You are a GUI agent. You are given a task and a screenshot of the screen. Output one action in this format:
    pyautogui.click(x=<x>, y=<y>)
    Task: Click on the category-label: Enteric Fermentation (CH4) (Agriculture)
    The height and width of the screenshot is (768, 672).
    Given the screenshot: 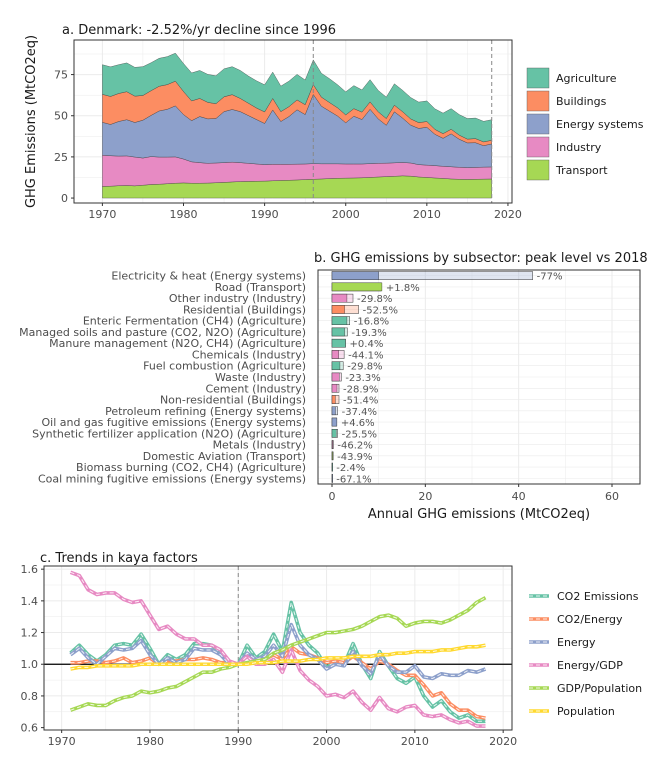 What is the action you would take?
    pyautogui.click(x=194, y=321)
    